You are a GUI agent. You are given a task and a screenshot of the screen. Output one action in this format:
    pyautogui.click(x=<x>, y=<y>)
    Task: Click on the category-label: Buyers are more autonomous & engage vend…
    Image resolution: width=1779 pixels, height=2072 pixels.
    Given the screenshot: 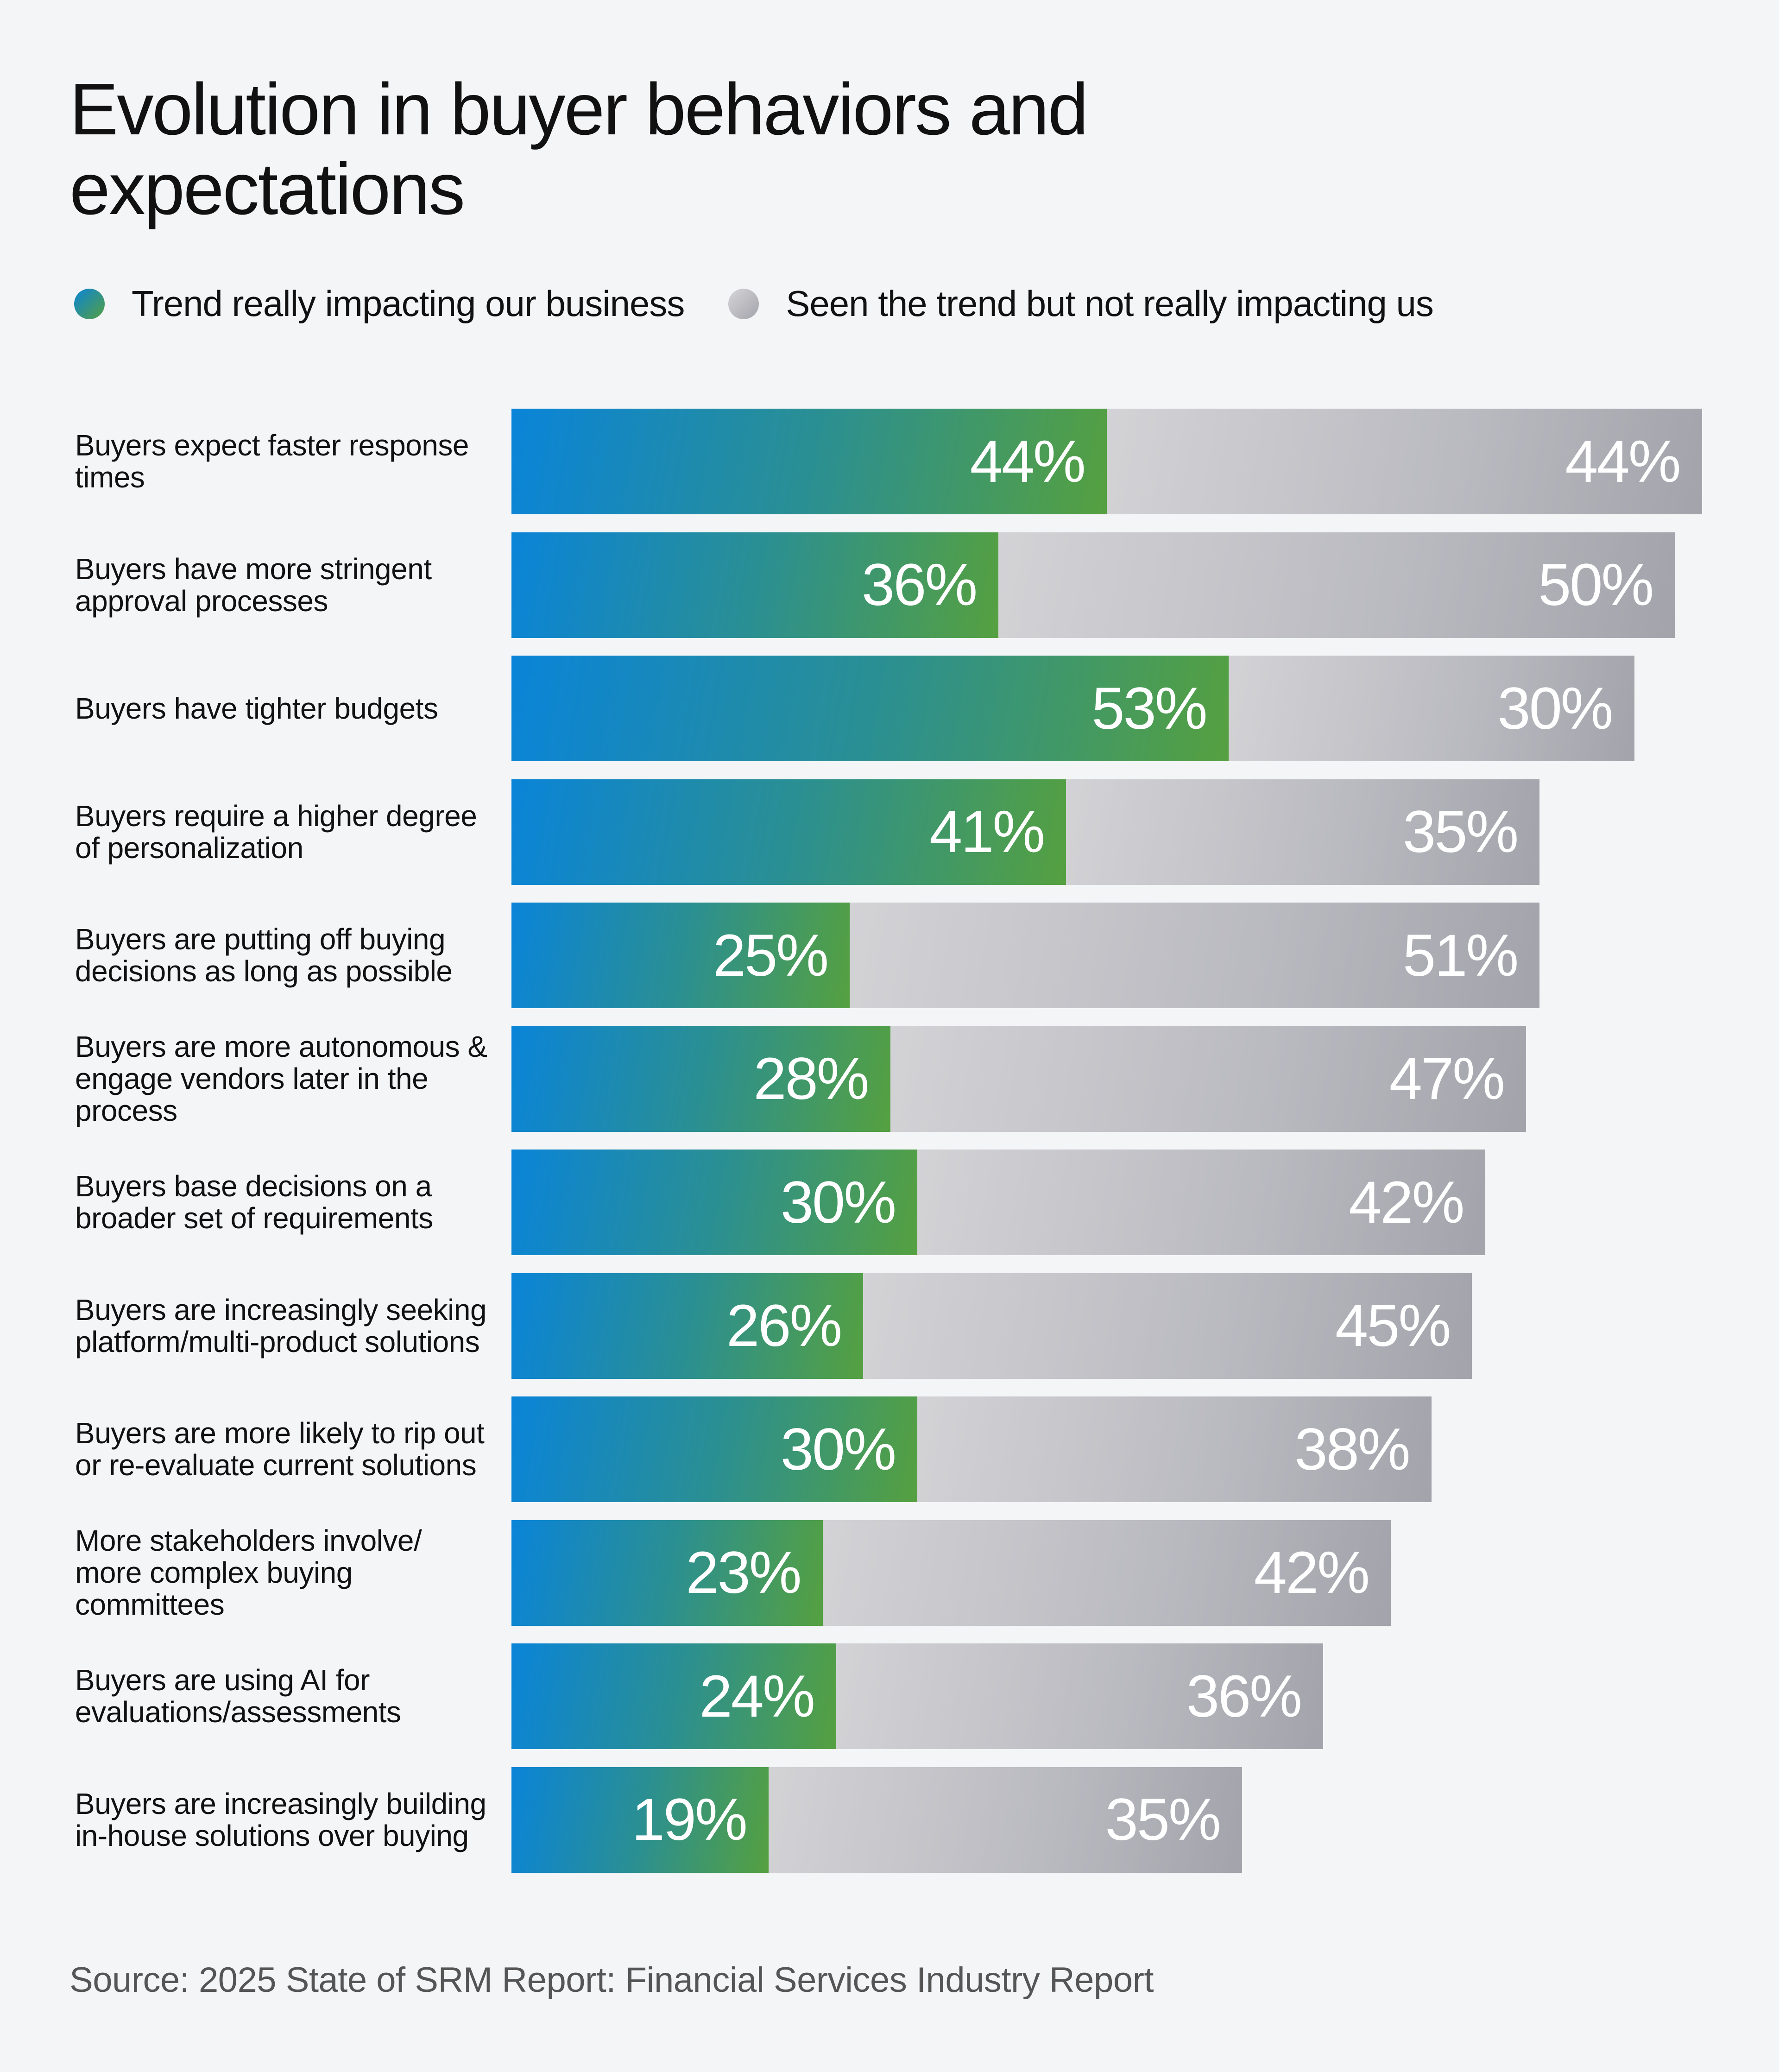 What is the action you would take?
    pyautogui.click(x=281, y=1078)
    